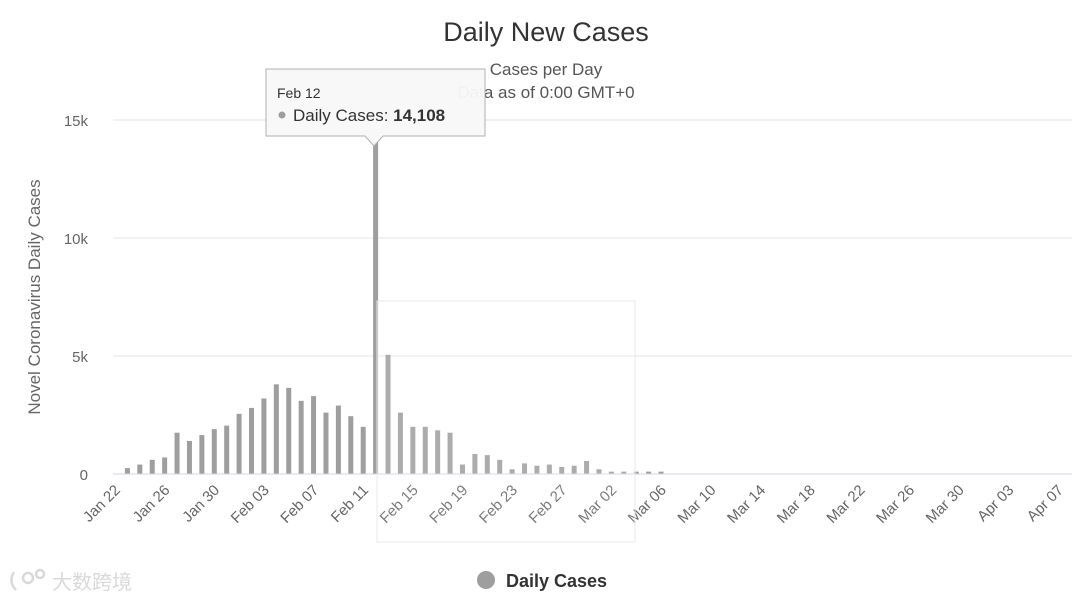 The image size is (1080, 602). I want to click on tooltip-label: Daily Cases:, so click(343, 115).